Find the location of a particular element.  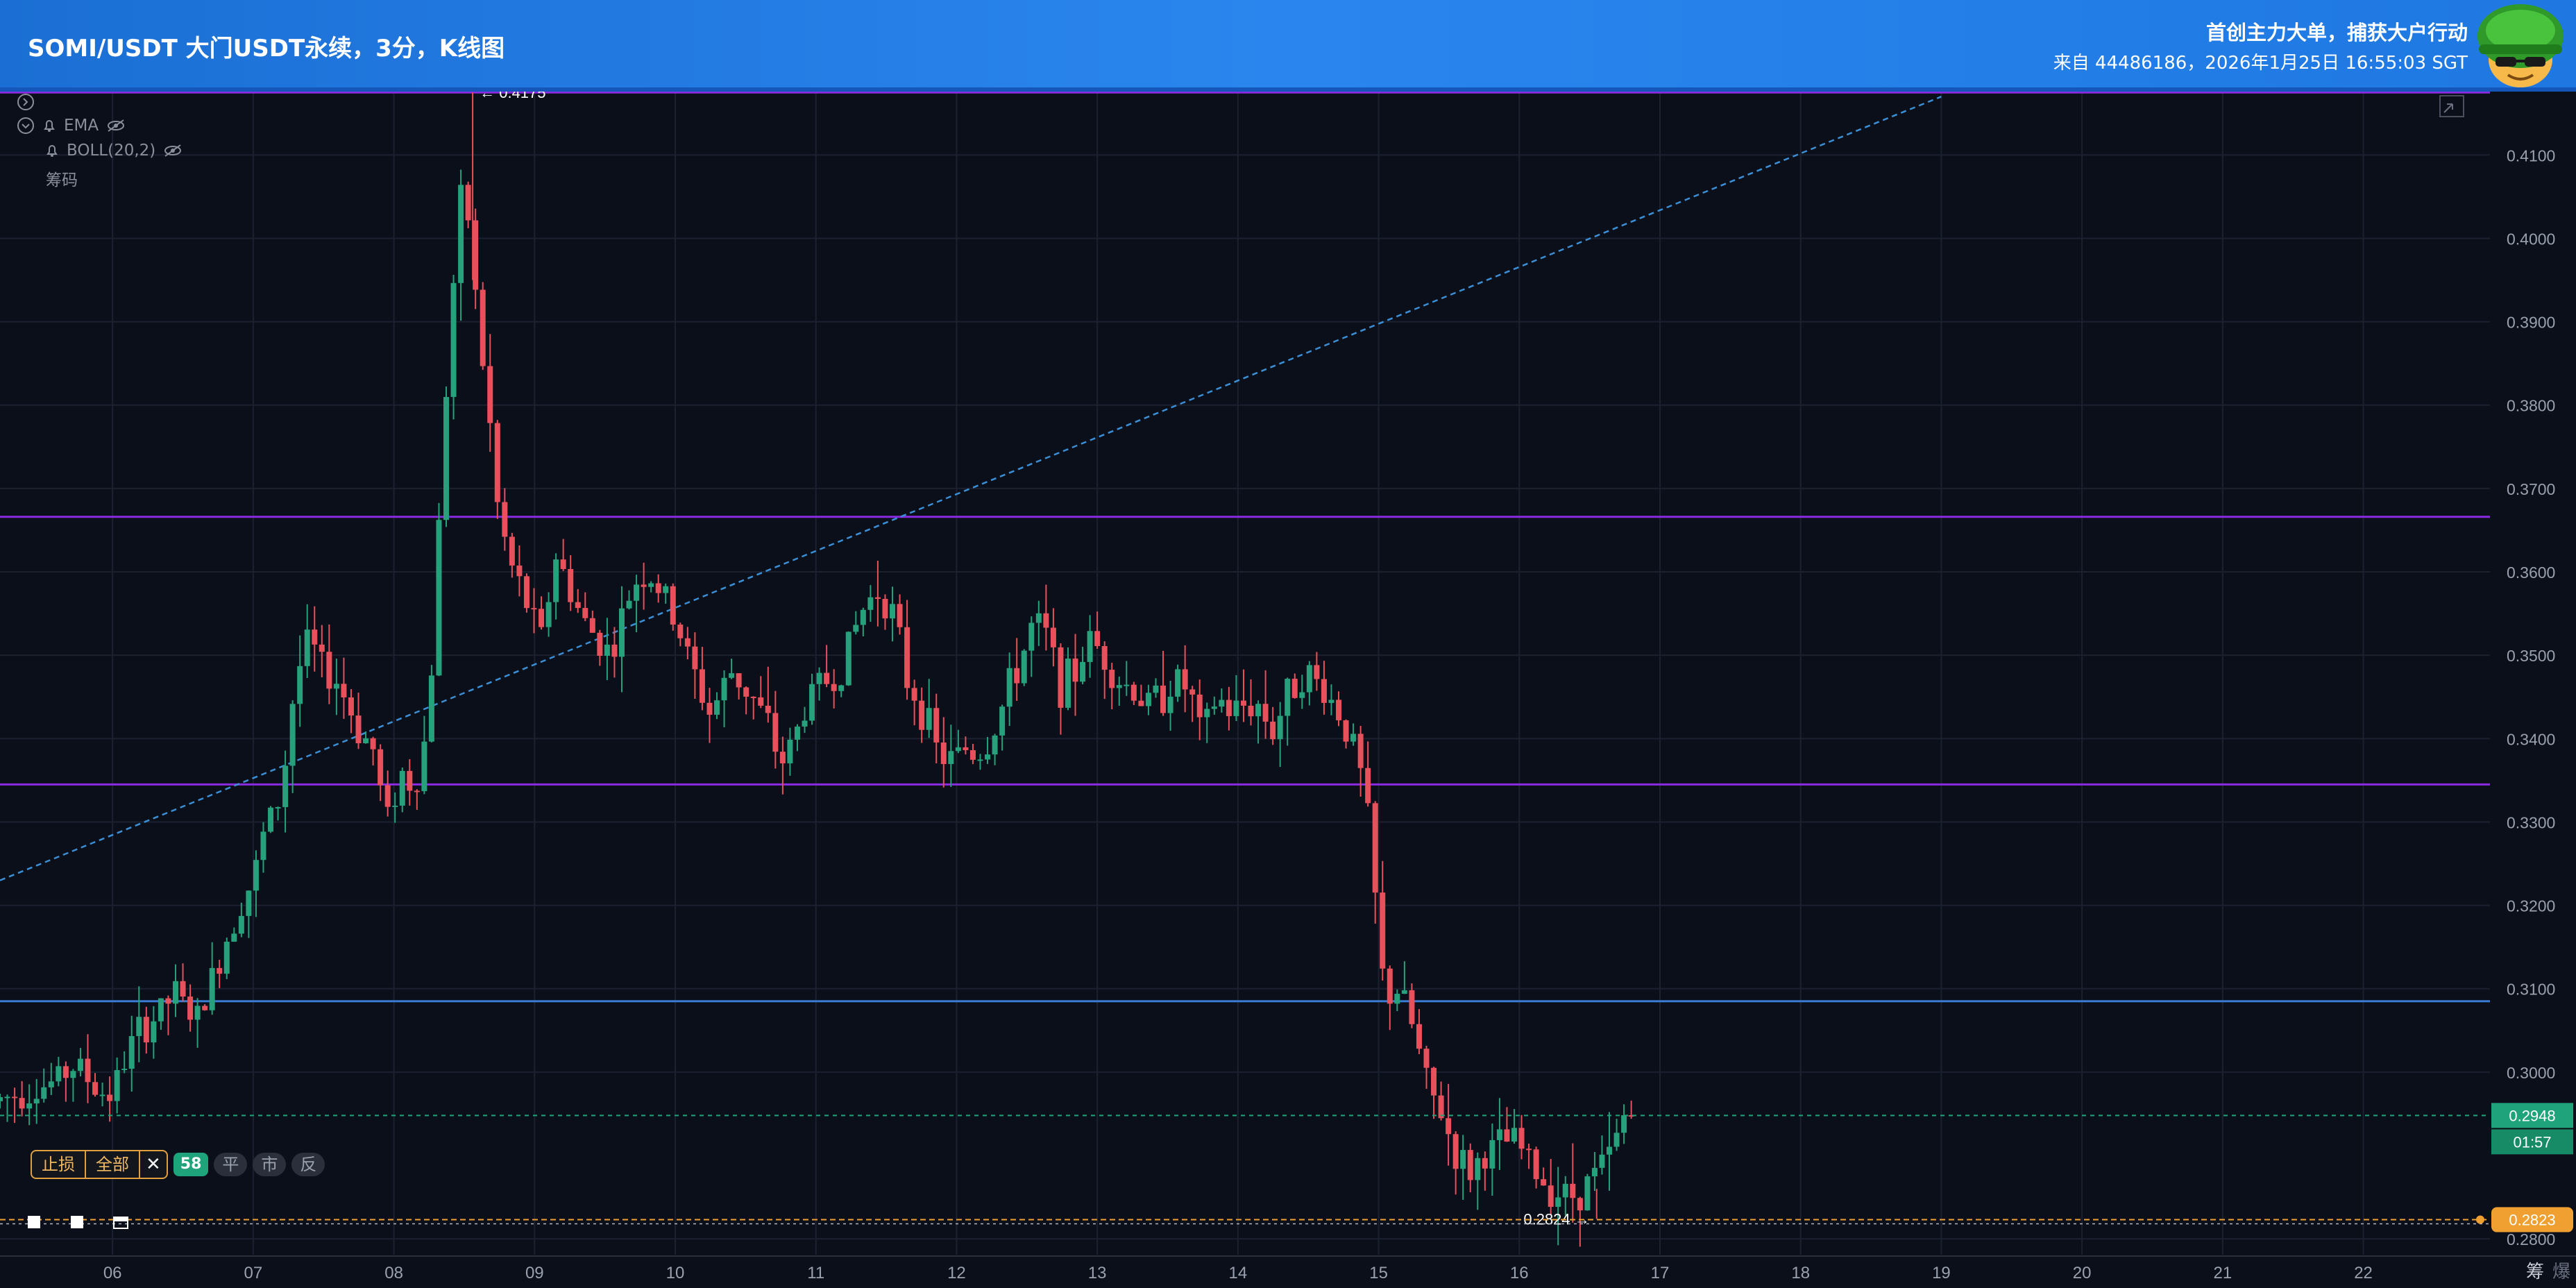

indicator-ema-row: EMA is located at coordinates (72, 126).